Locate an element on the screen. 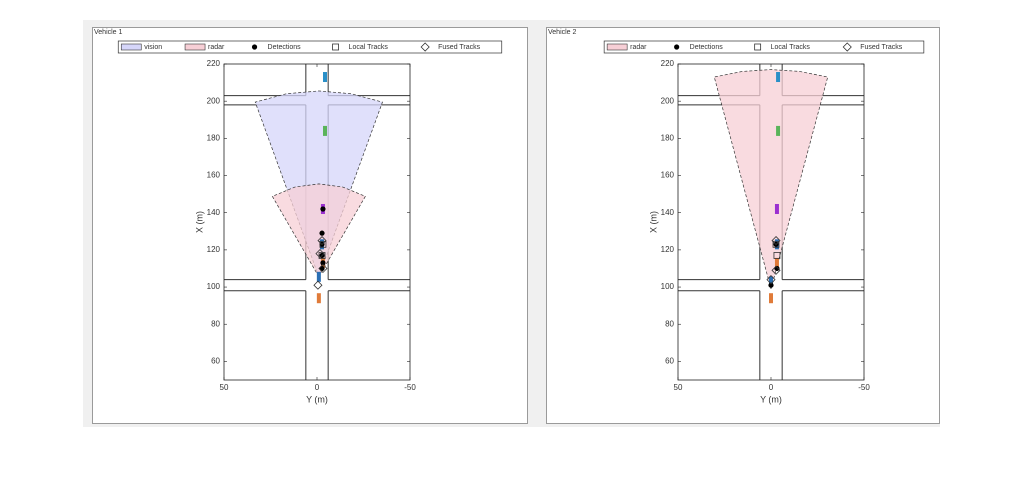 The height and width of the screenshot is (485, 1024). legend-label: vision is located at coordinates (153, 47).